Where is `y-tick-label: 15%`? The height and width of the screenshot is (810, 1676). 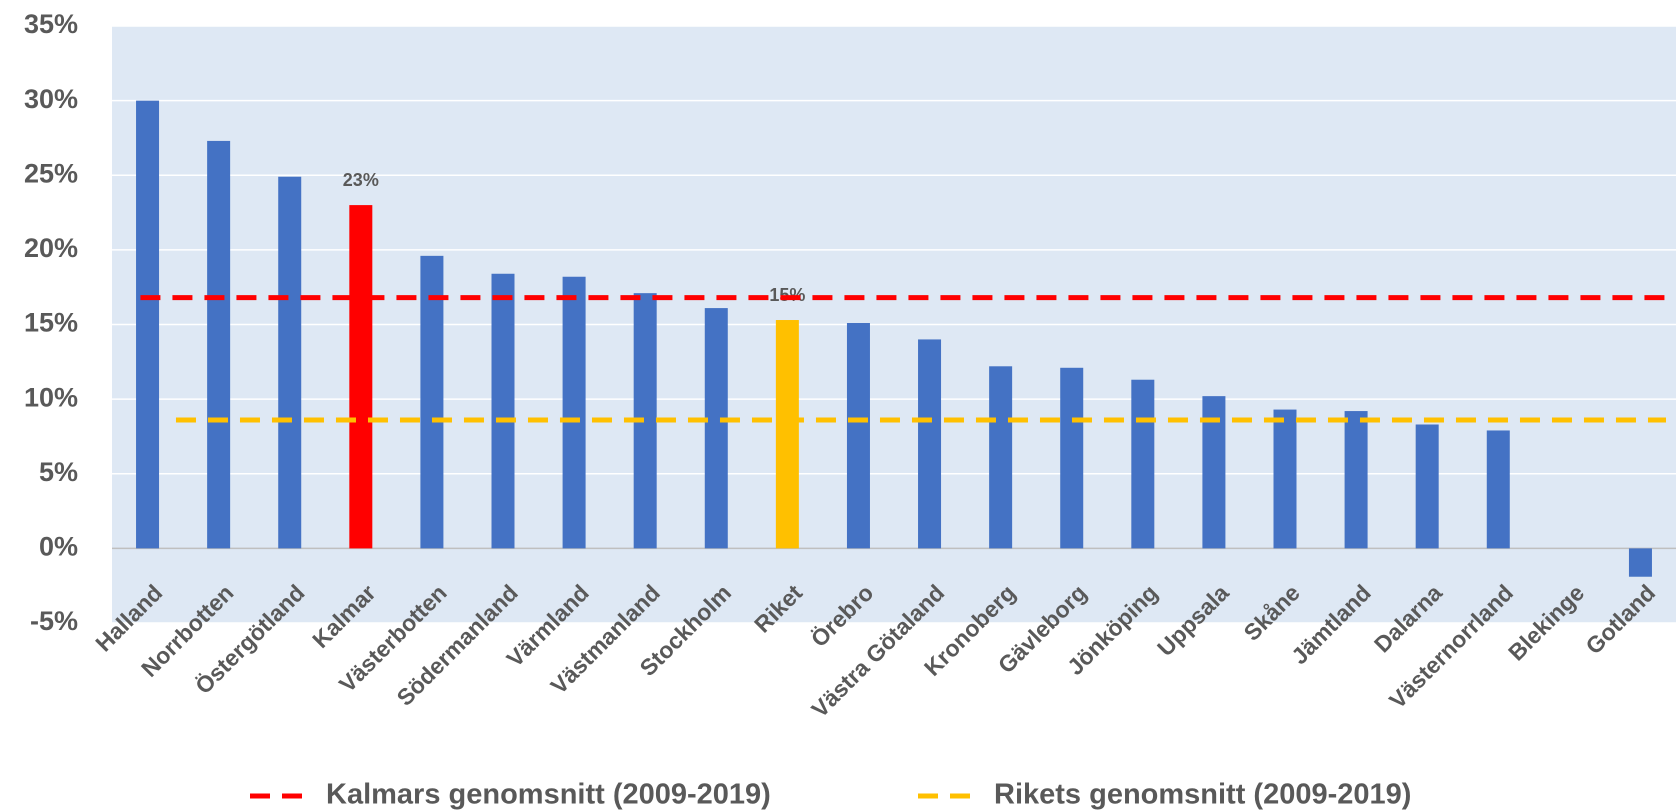 y-tick-label: 15% is located at coordinates (51, 323).